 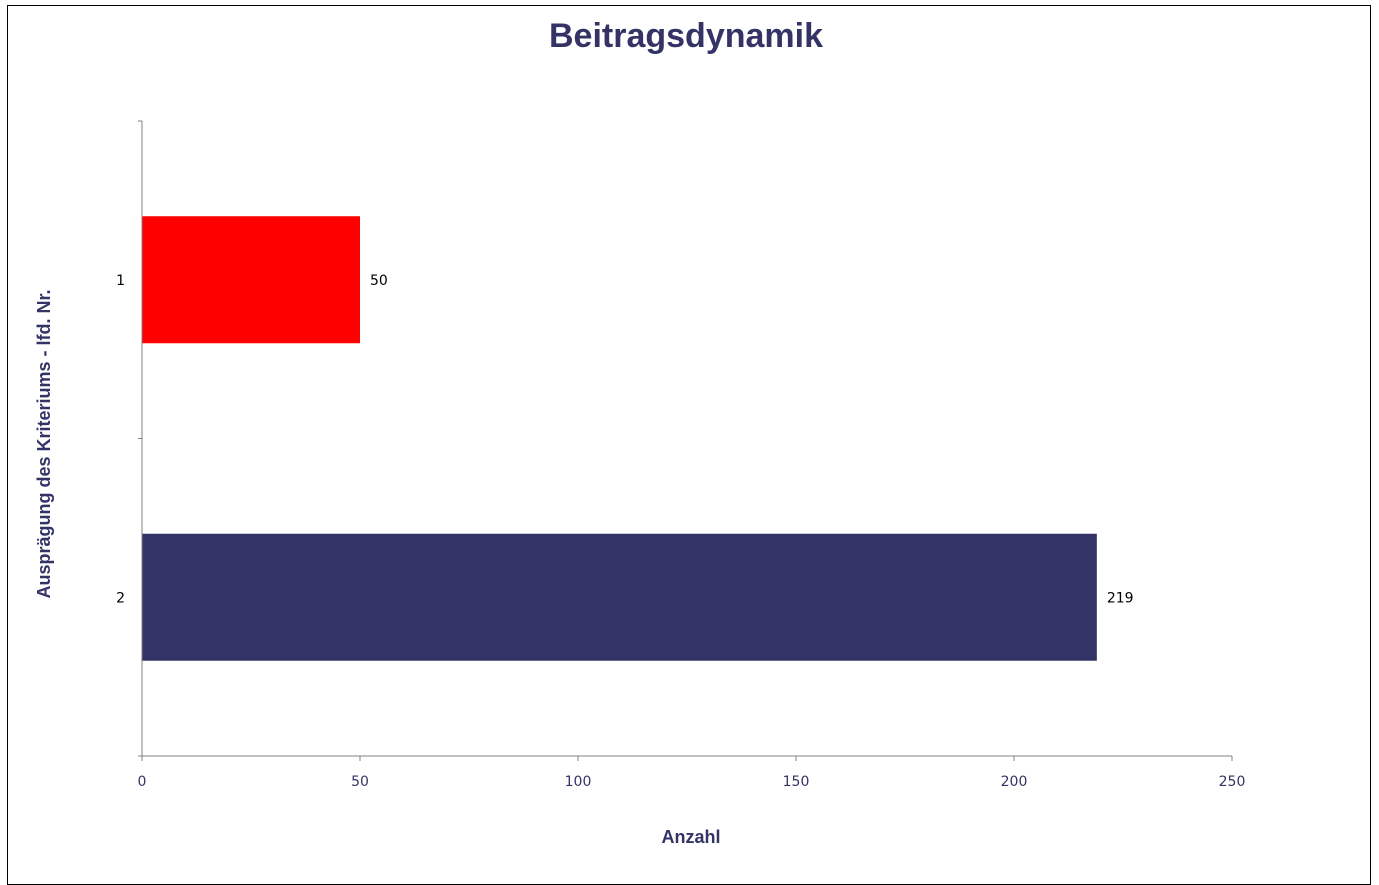 What do you see at coordinates (686, 36) in the screenshot?
I see `chart-title: Beitragsdynamik` at bounding box center [686, 36].